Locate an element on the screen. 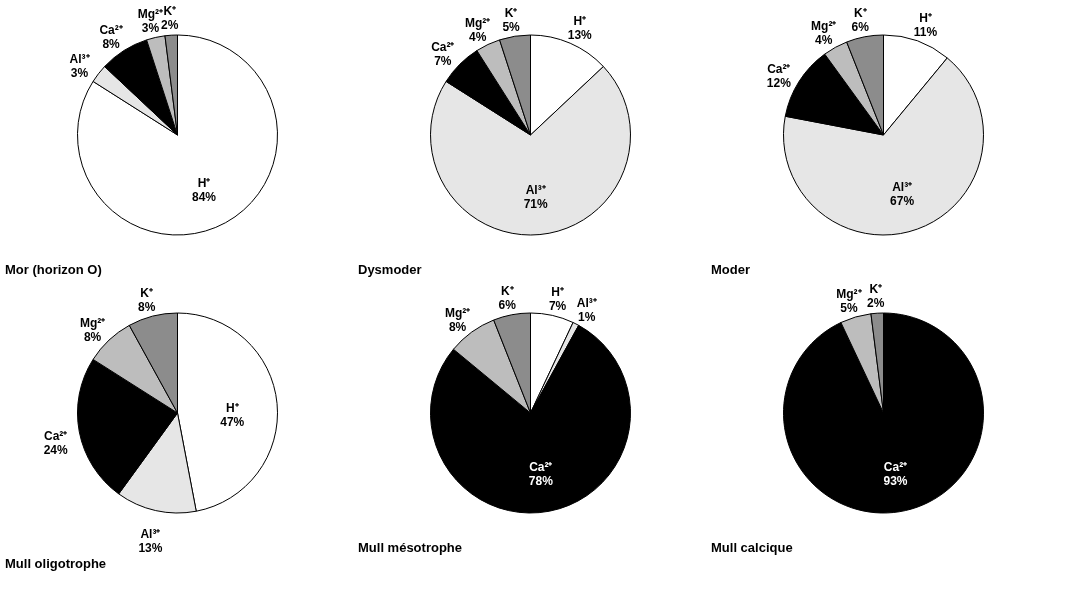  data-label: 71% is located at coordinates (536, 203).